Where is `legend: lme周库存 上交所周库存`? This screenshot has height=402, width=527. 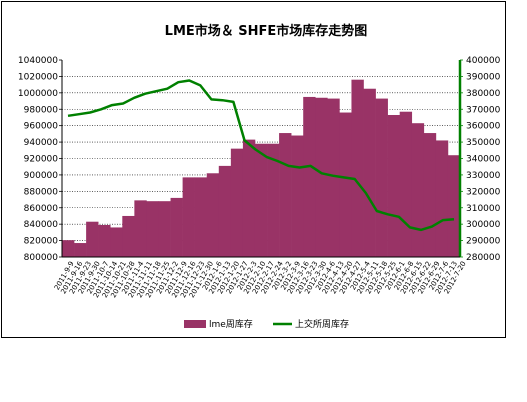 legend: lme周库存 上交所周库存 is located at coordinates (266, 324).